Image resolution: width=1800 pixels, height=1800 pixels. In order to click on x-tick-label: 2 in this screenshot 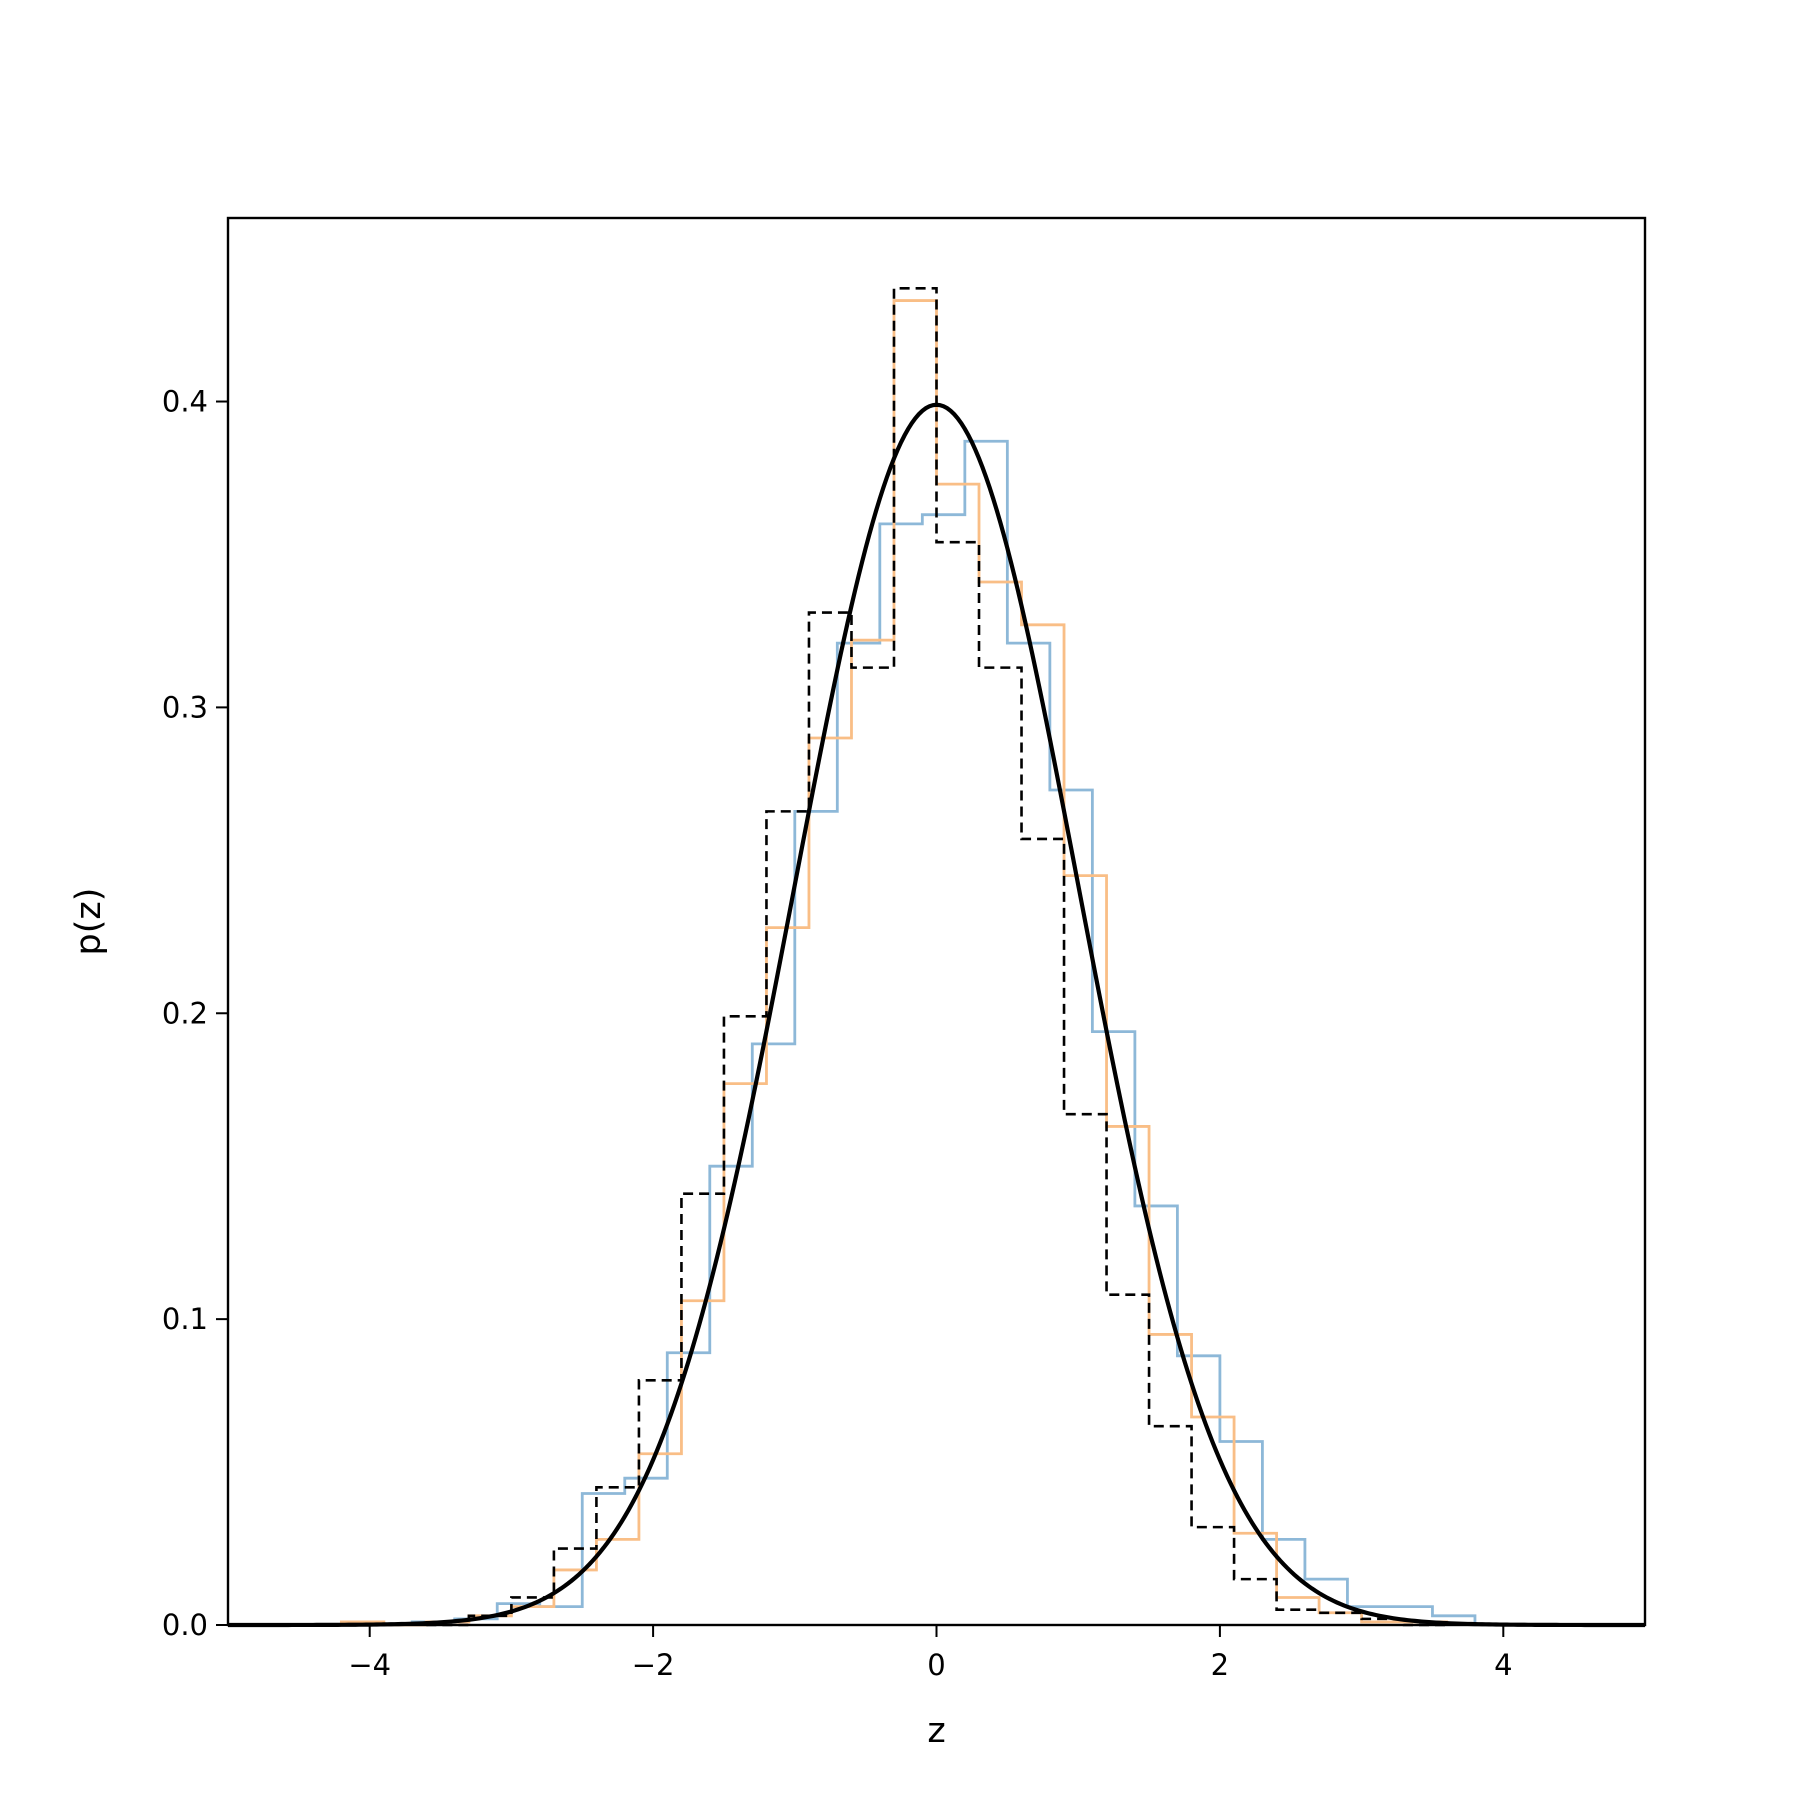, I will do `click(1220, 1665)`.